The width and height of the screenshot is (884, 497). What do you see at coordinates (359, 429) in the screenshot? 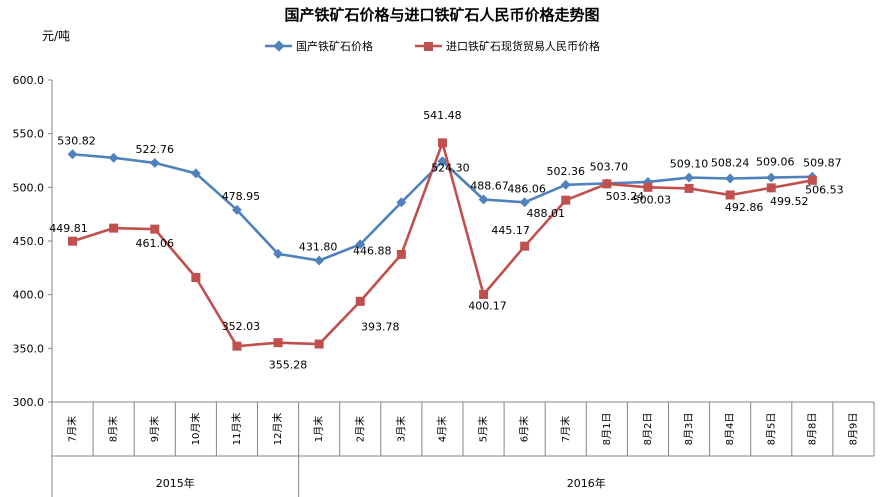
I see `x-category-label: 2月末` at bounding box center [359, 429].